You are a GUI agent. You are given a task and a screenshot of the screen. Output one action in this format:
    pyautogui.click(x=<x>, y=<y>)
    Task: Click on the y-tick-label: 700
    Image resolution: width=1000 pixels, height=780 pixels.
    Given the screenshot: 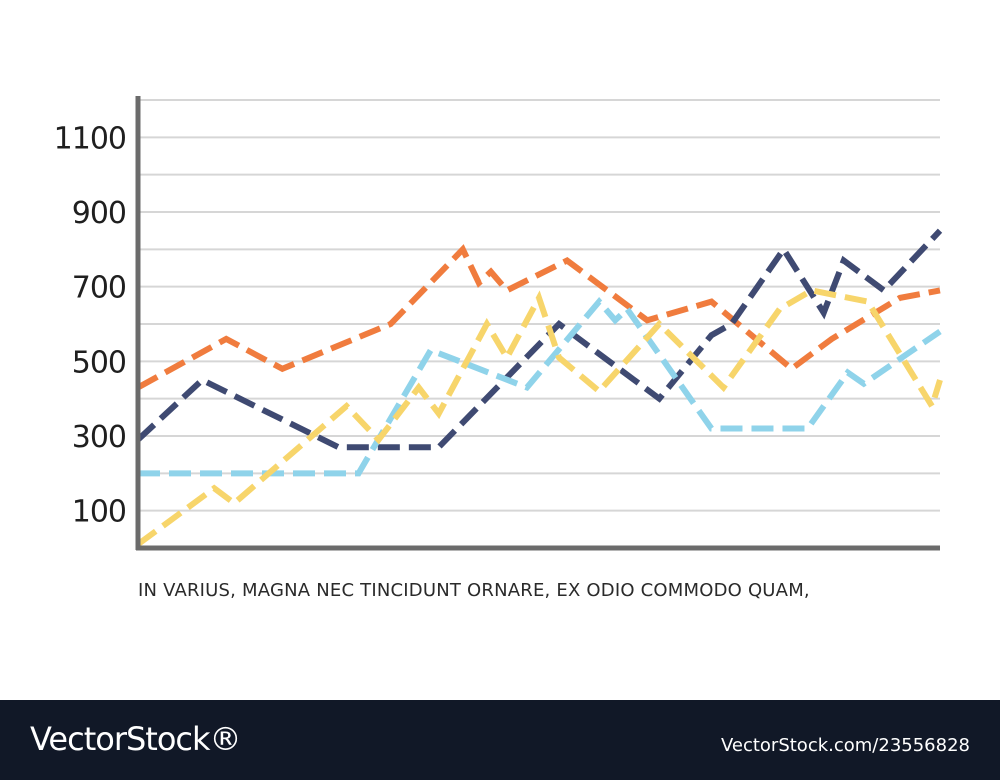 What is the action you would take?
    pyautogui.click(x=99, y=288)
    